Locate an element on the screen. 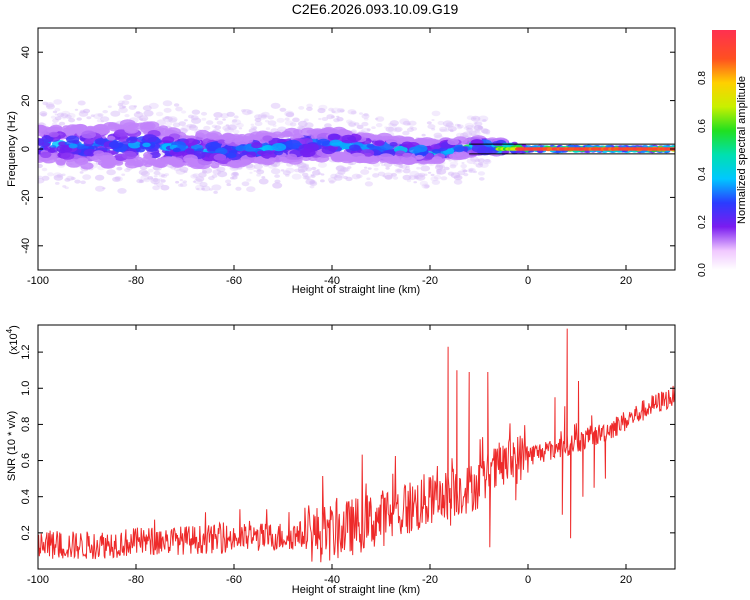 Image resolution: width=750 pixels, height=600 pixels. colorbar-tick-label: 0.2 is located at coordinates (702, 222).